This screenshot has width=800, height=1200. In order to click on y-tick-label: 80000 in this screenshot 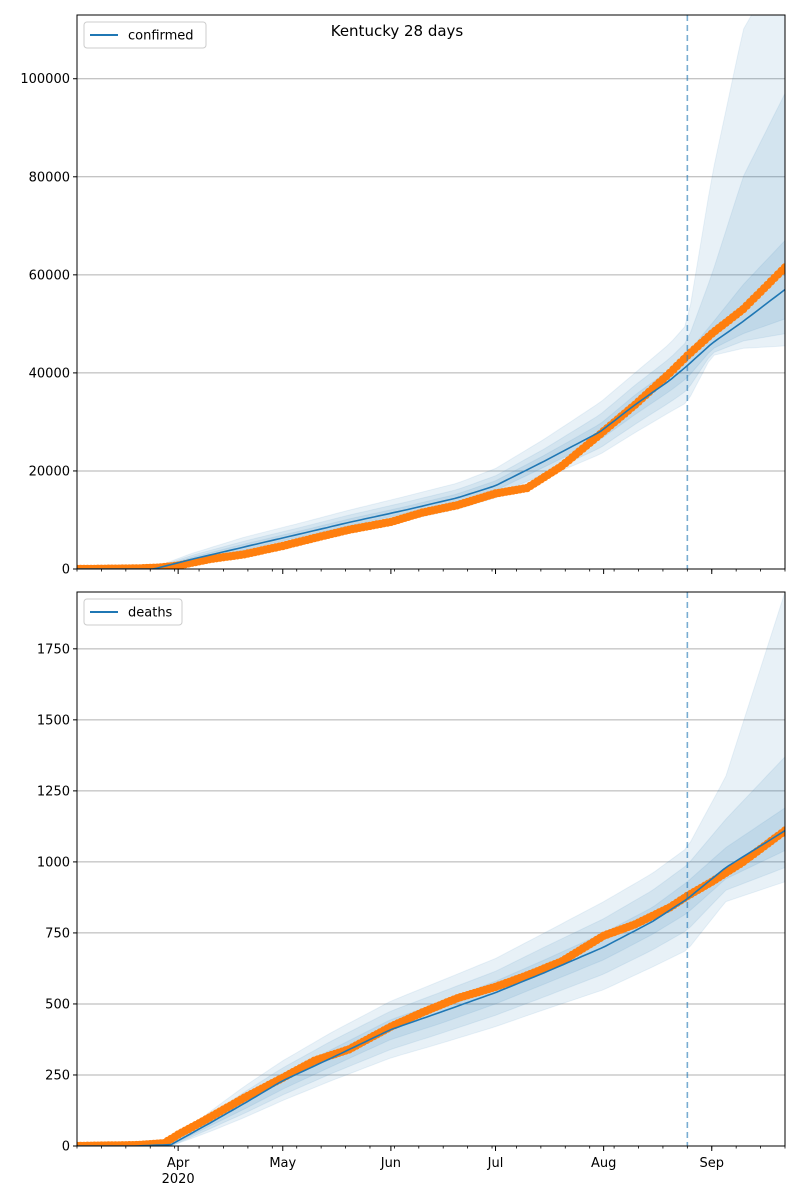, I will do `click(49, 177)`.